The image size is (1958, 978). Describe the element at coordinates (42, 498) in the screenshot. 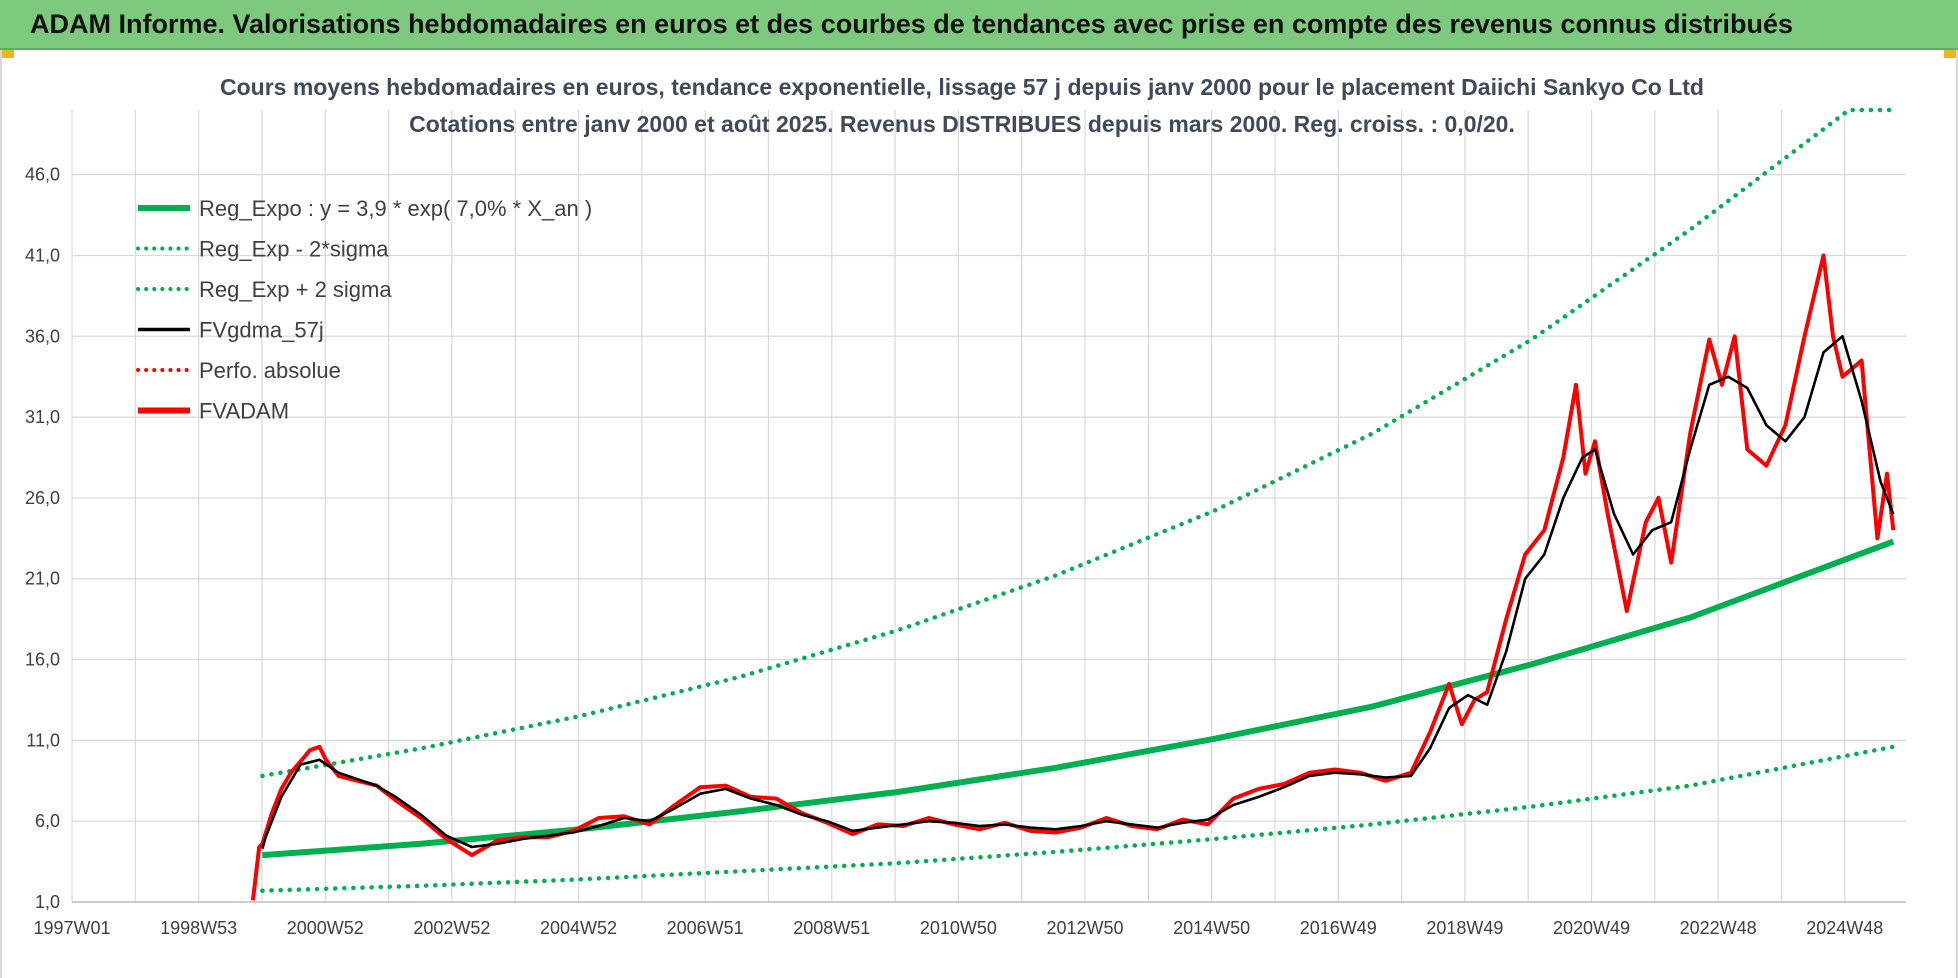

I see `y-tick-label: 26,0` at that location.